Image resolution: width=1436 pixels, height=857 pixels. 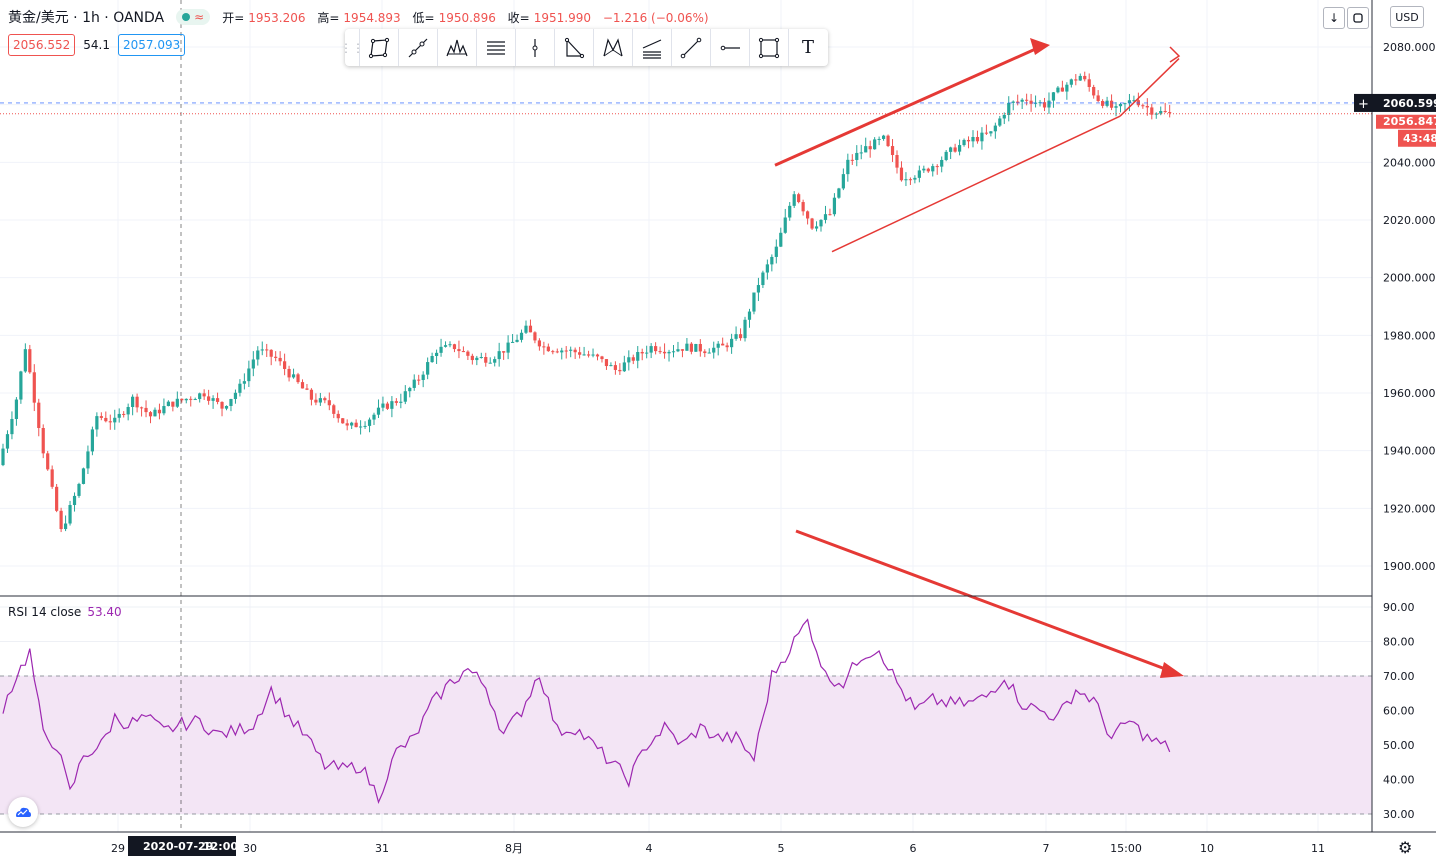 I want to click on text-tool-button: T, so click(x=807, y=47).